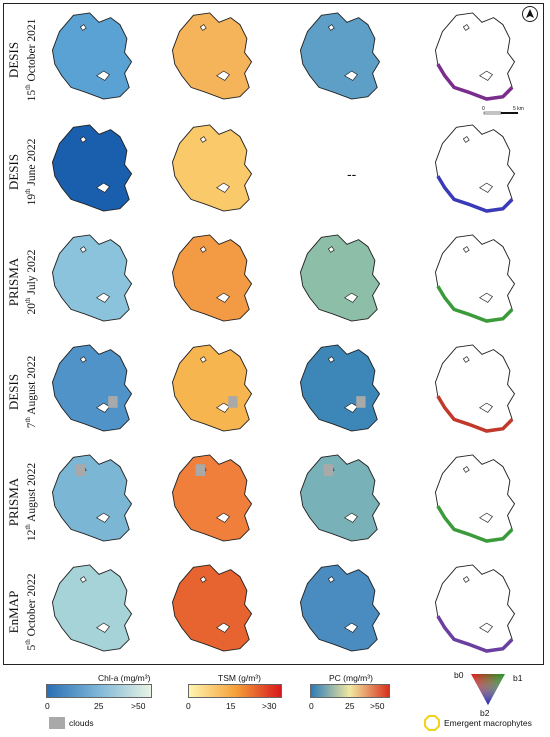 The height and width of the screenshot is (737, 550). I want to click on scale-bar-end: 5 km, so click(518, 109).